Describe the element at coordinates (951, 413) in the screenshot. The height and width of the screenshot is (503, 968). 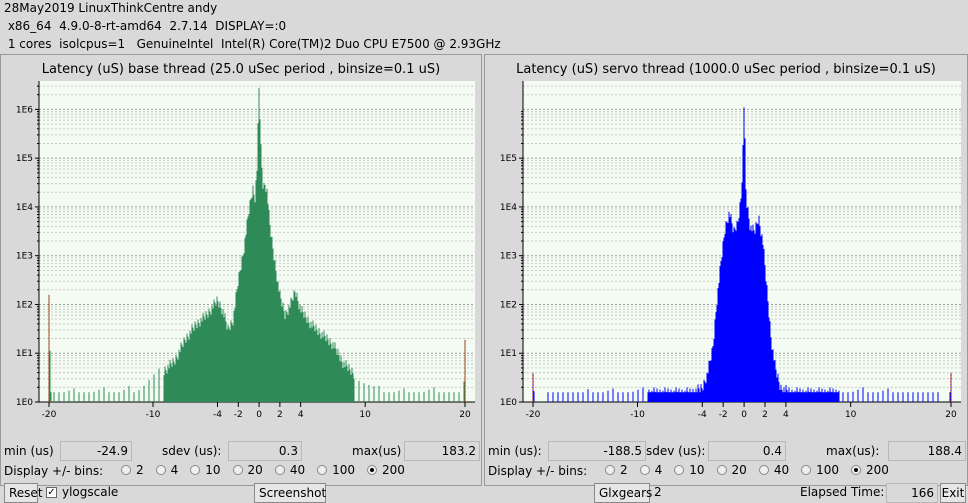
I see `x-tick-label: 20` at that location.